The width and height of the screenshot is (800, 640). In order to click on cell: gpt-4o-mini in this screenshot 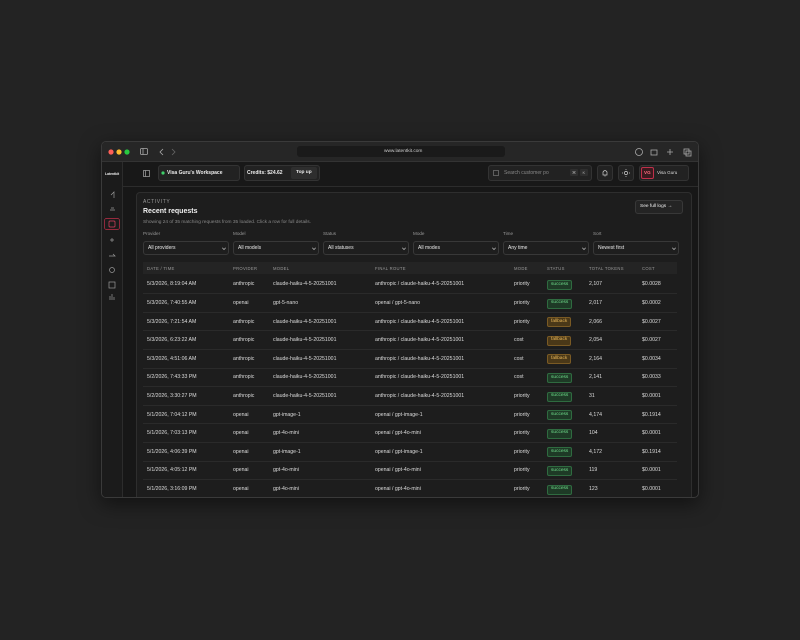, I will do `click(286, 489)`.